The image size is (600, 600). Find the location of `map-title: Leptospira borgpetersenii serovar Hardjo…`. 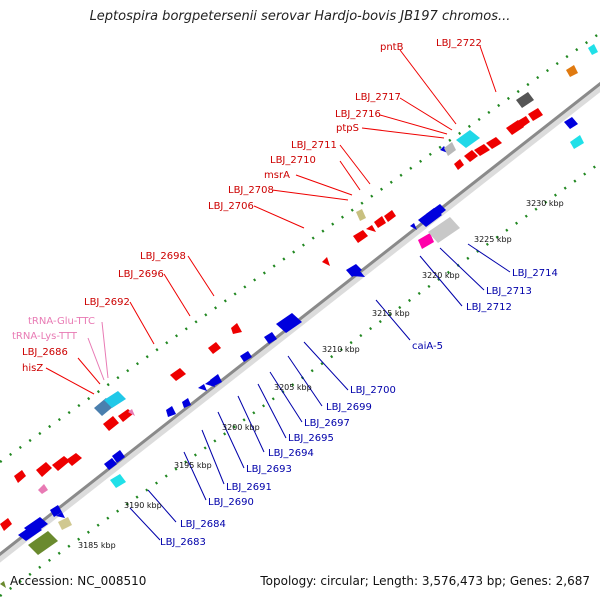

map-title: Leptospira borgpetersenii serovar Hardjo… is located at coordinates (300, 16).